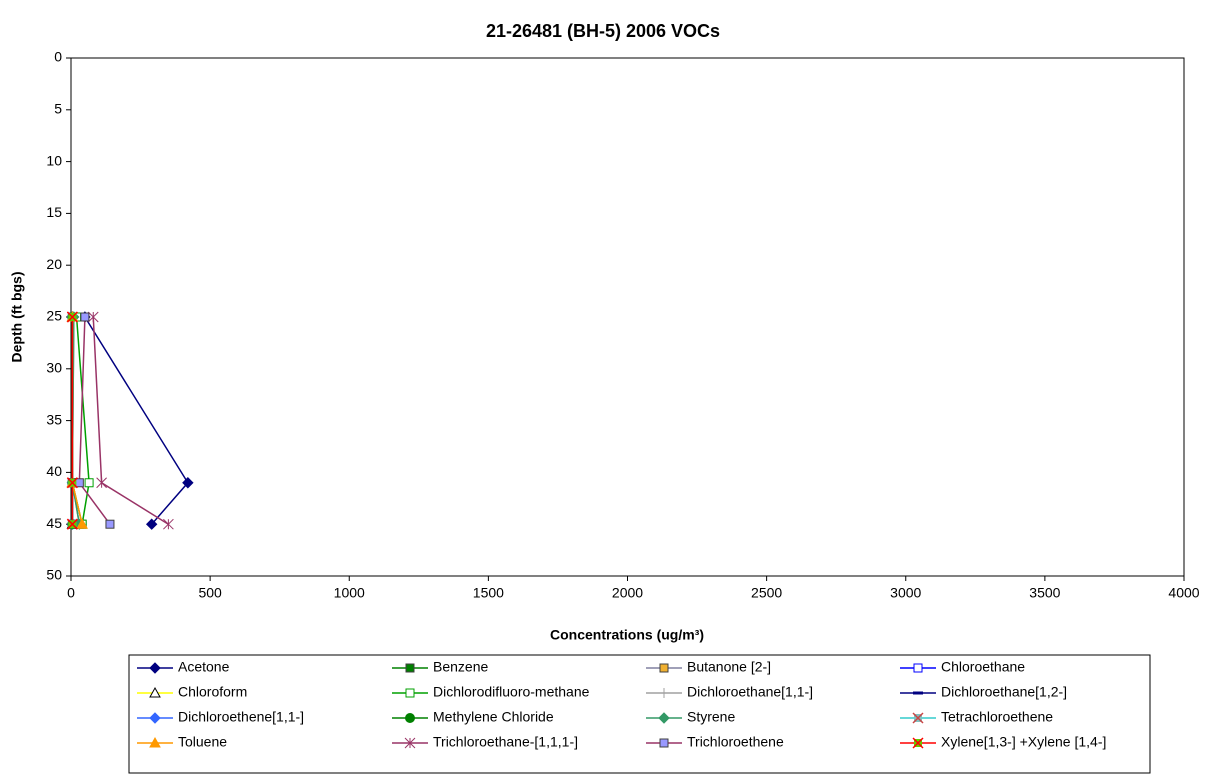 This screenshot has width=1206, height=776. Describe the element at coordinates (997, 717) in the screenshot. I see `legend-label: Tetrachloroethene` at that location.